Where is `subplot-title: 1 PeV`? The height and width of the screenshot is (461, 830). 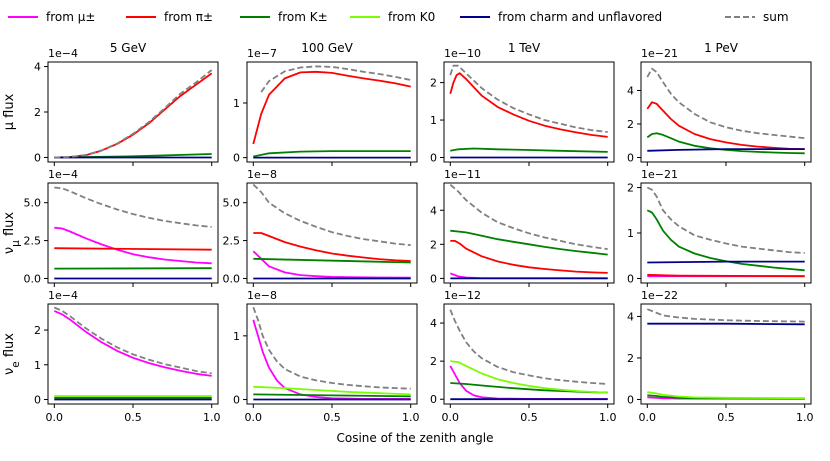
subplot-title: 1 PeV is located at coordinates (721, 48).